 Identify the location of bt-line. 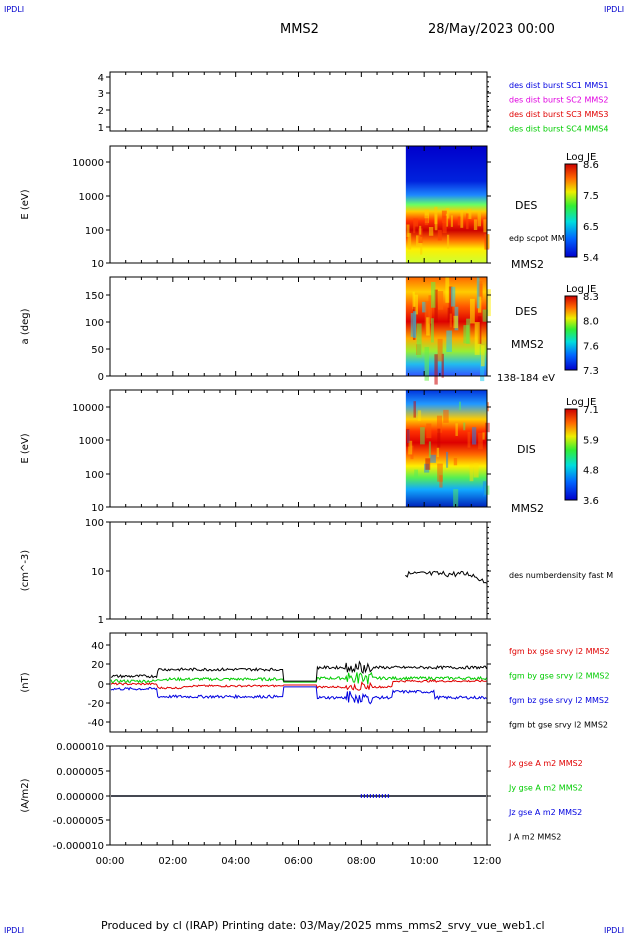
(299, 671).